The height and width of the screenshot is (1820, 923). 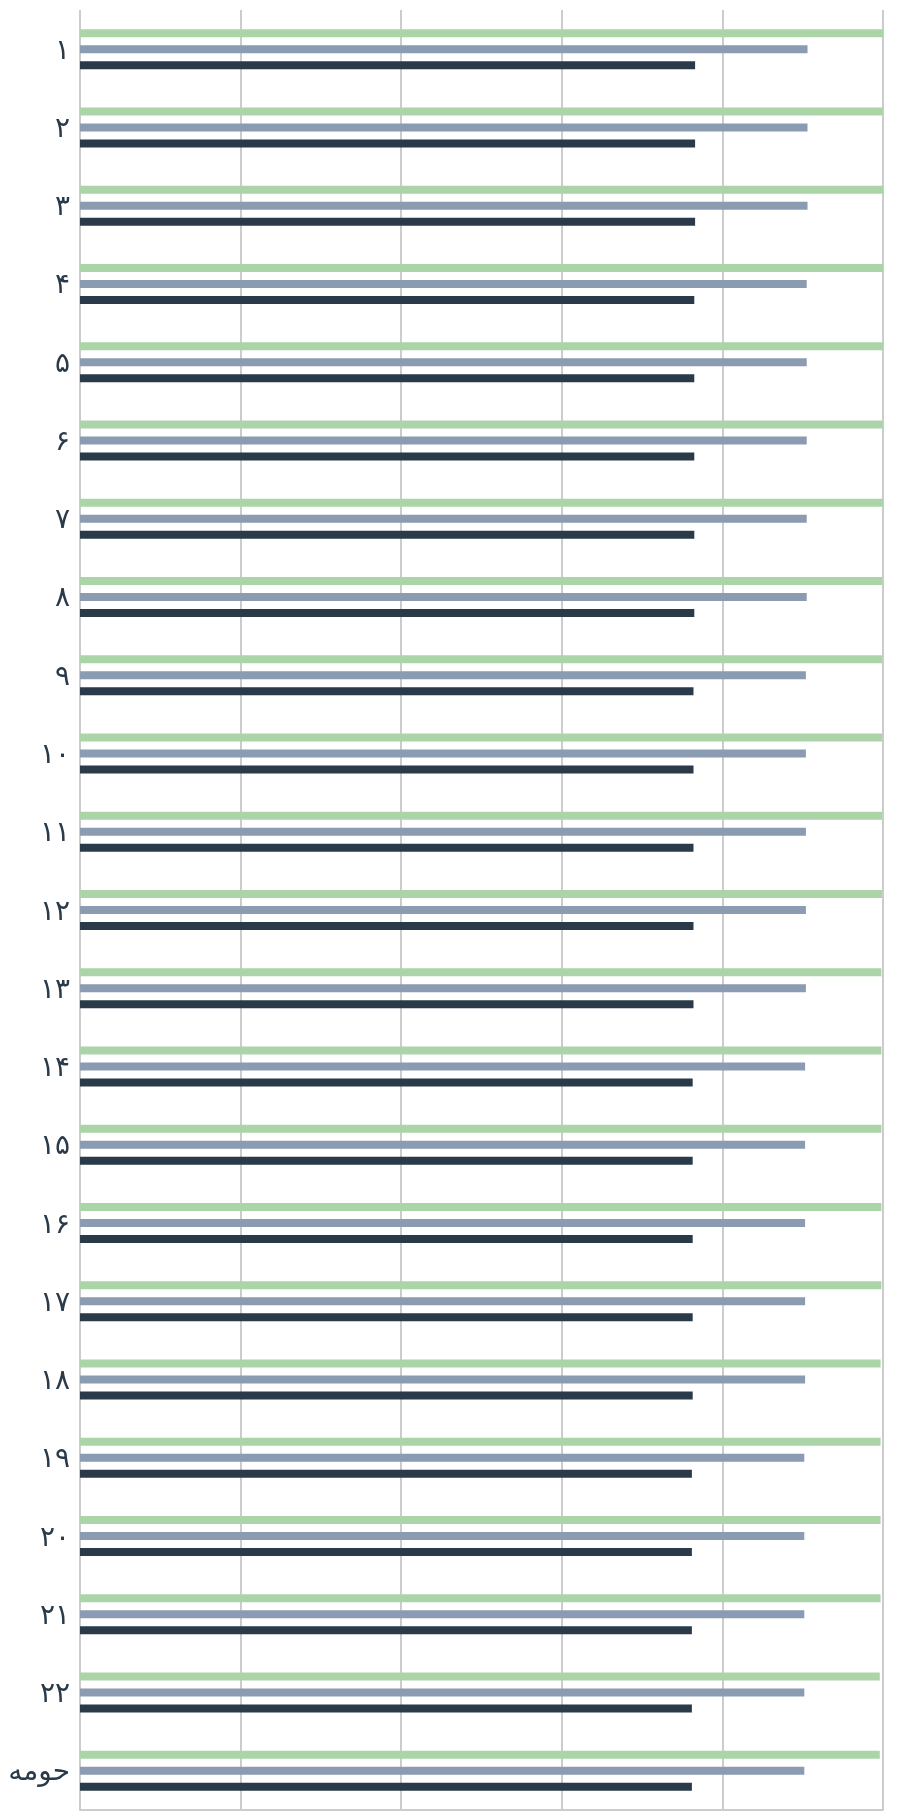 What do you see at coordinates (54, 1693) in the screenshot?
I see `y-tick-label: ۲۲` at bounding box center [54, 1693].